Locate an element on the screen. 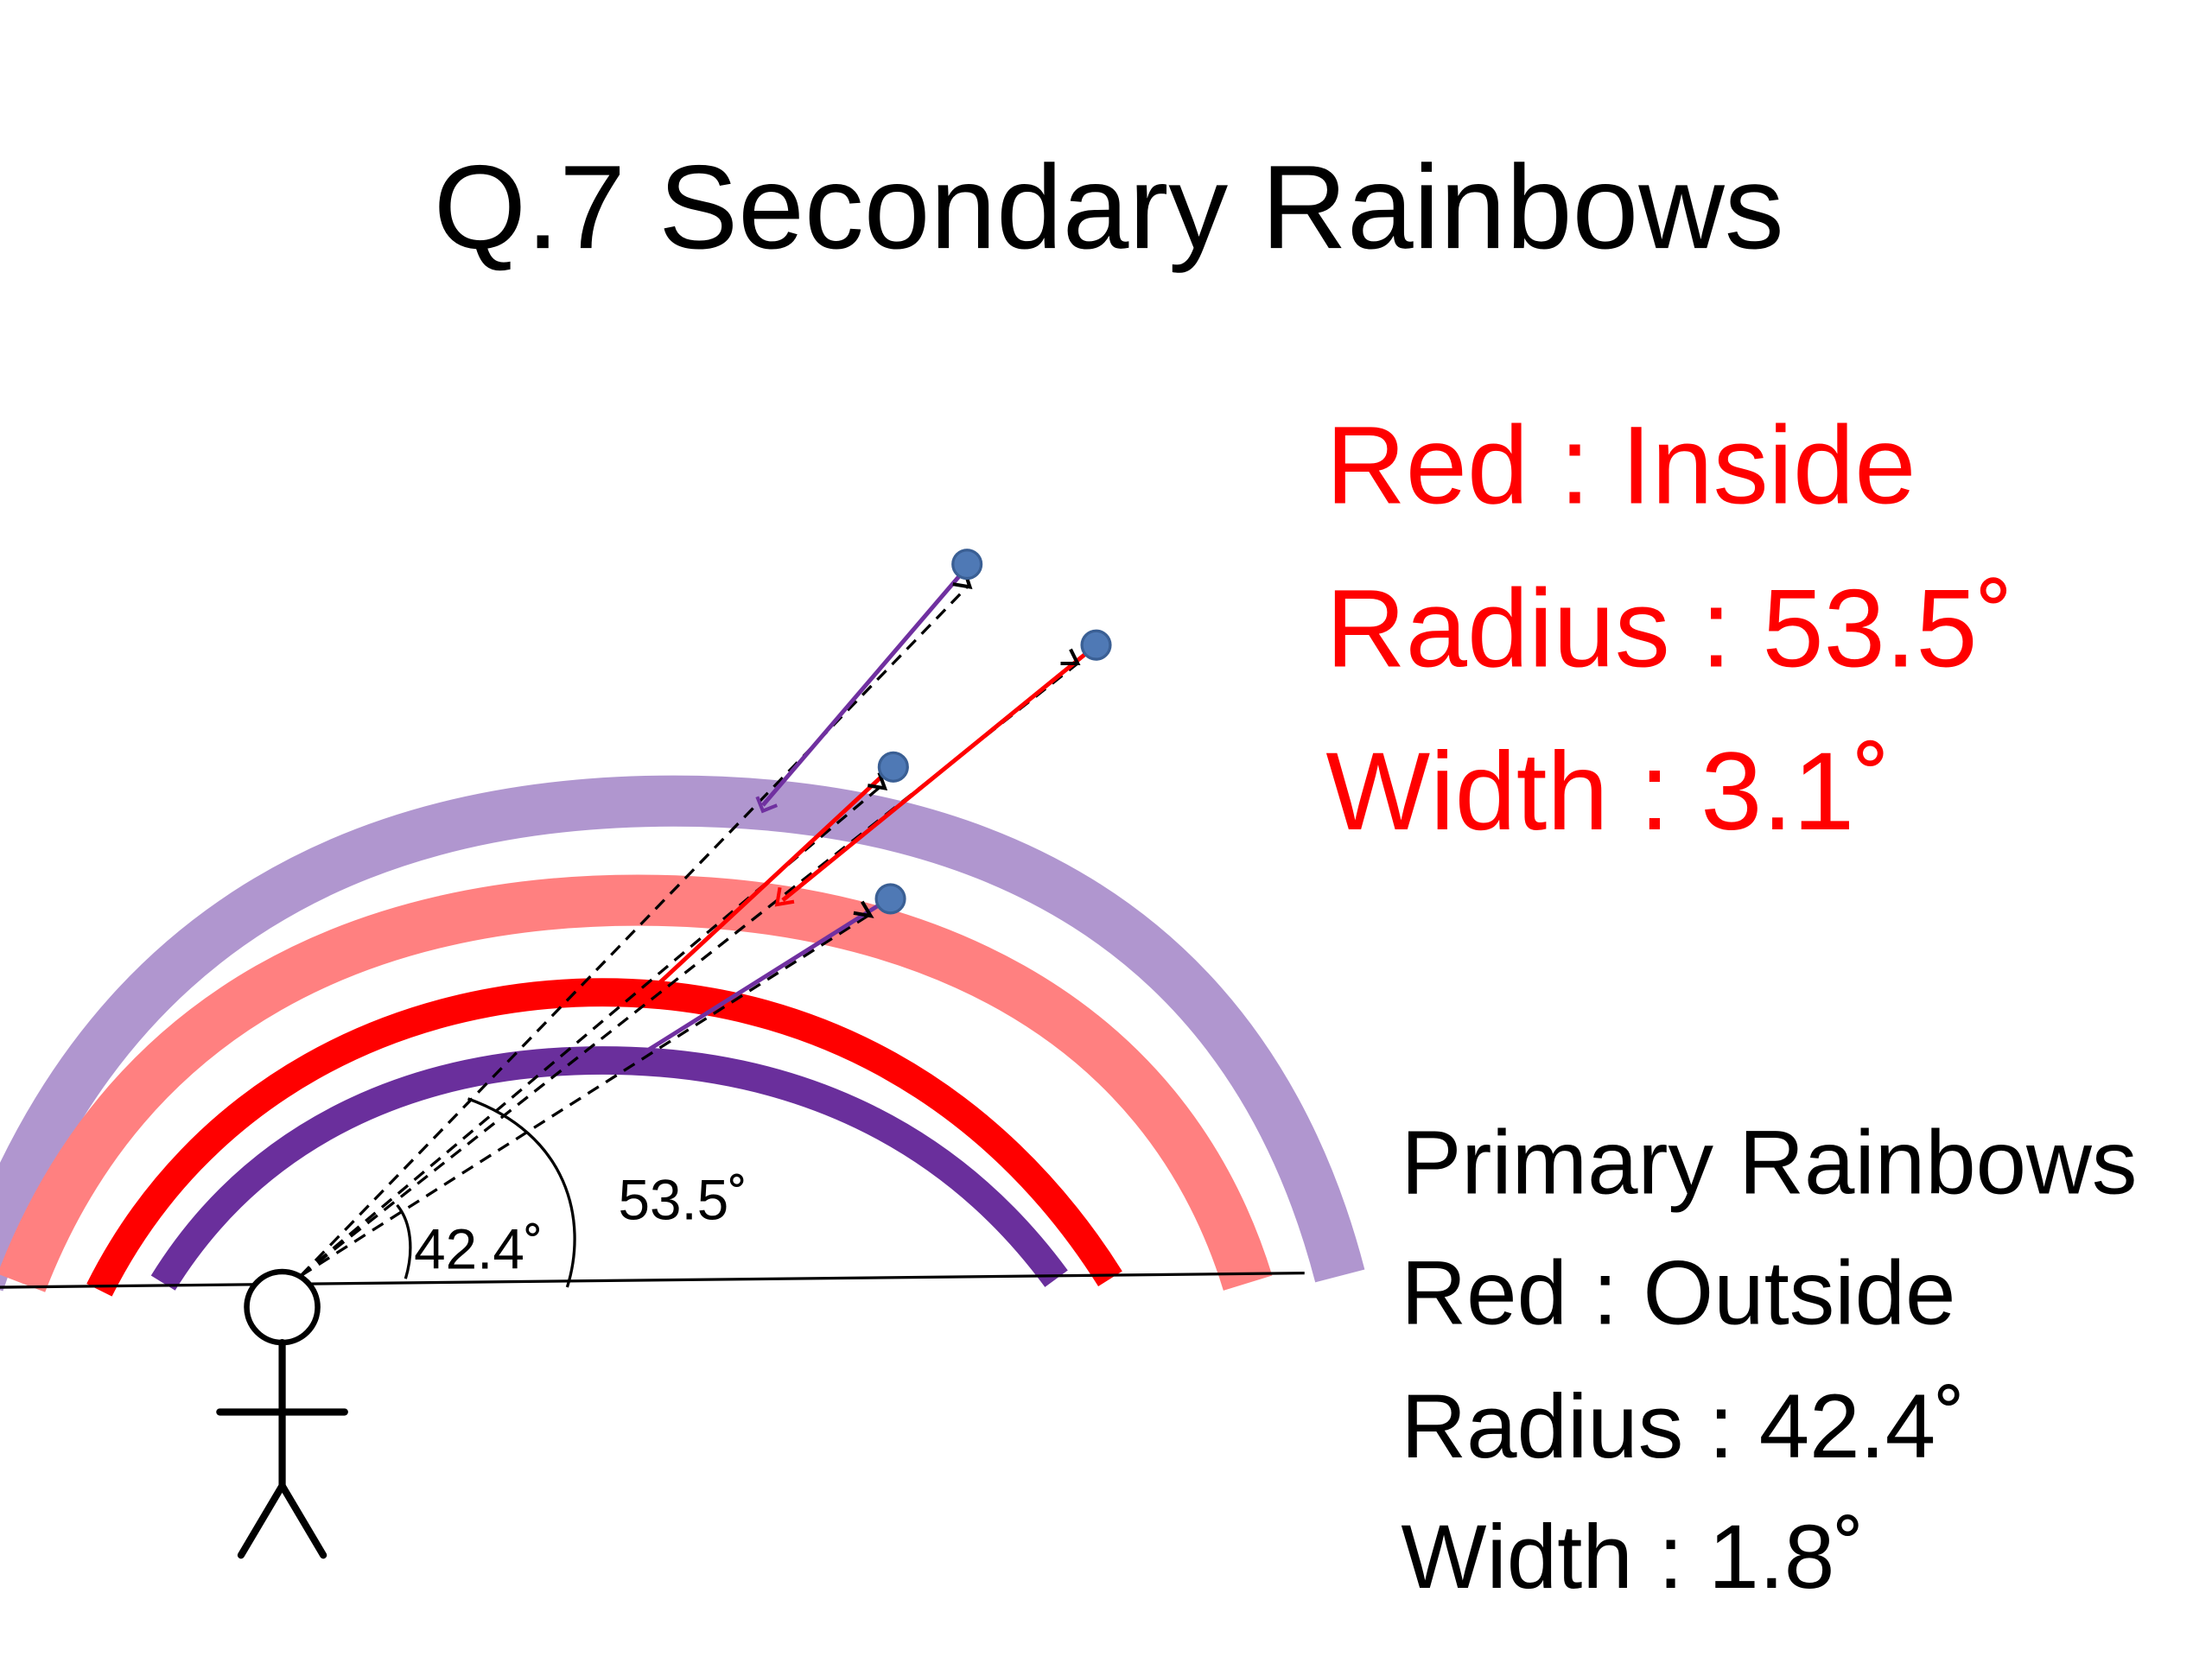 This screenshot has height=1663, width=2212. primary-violet-arc is located at coordinates (609, 1169).